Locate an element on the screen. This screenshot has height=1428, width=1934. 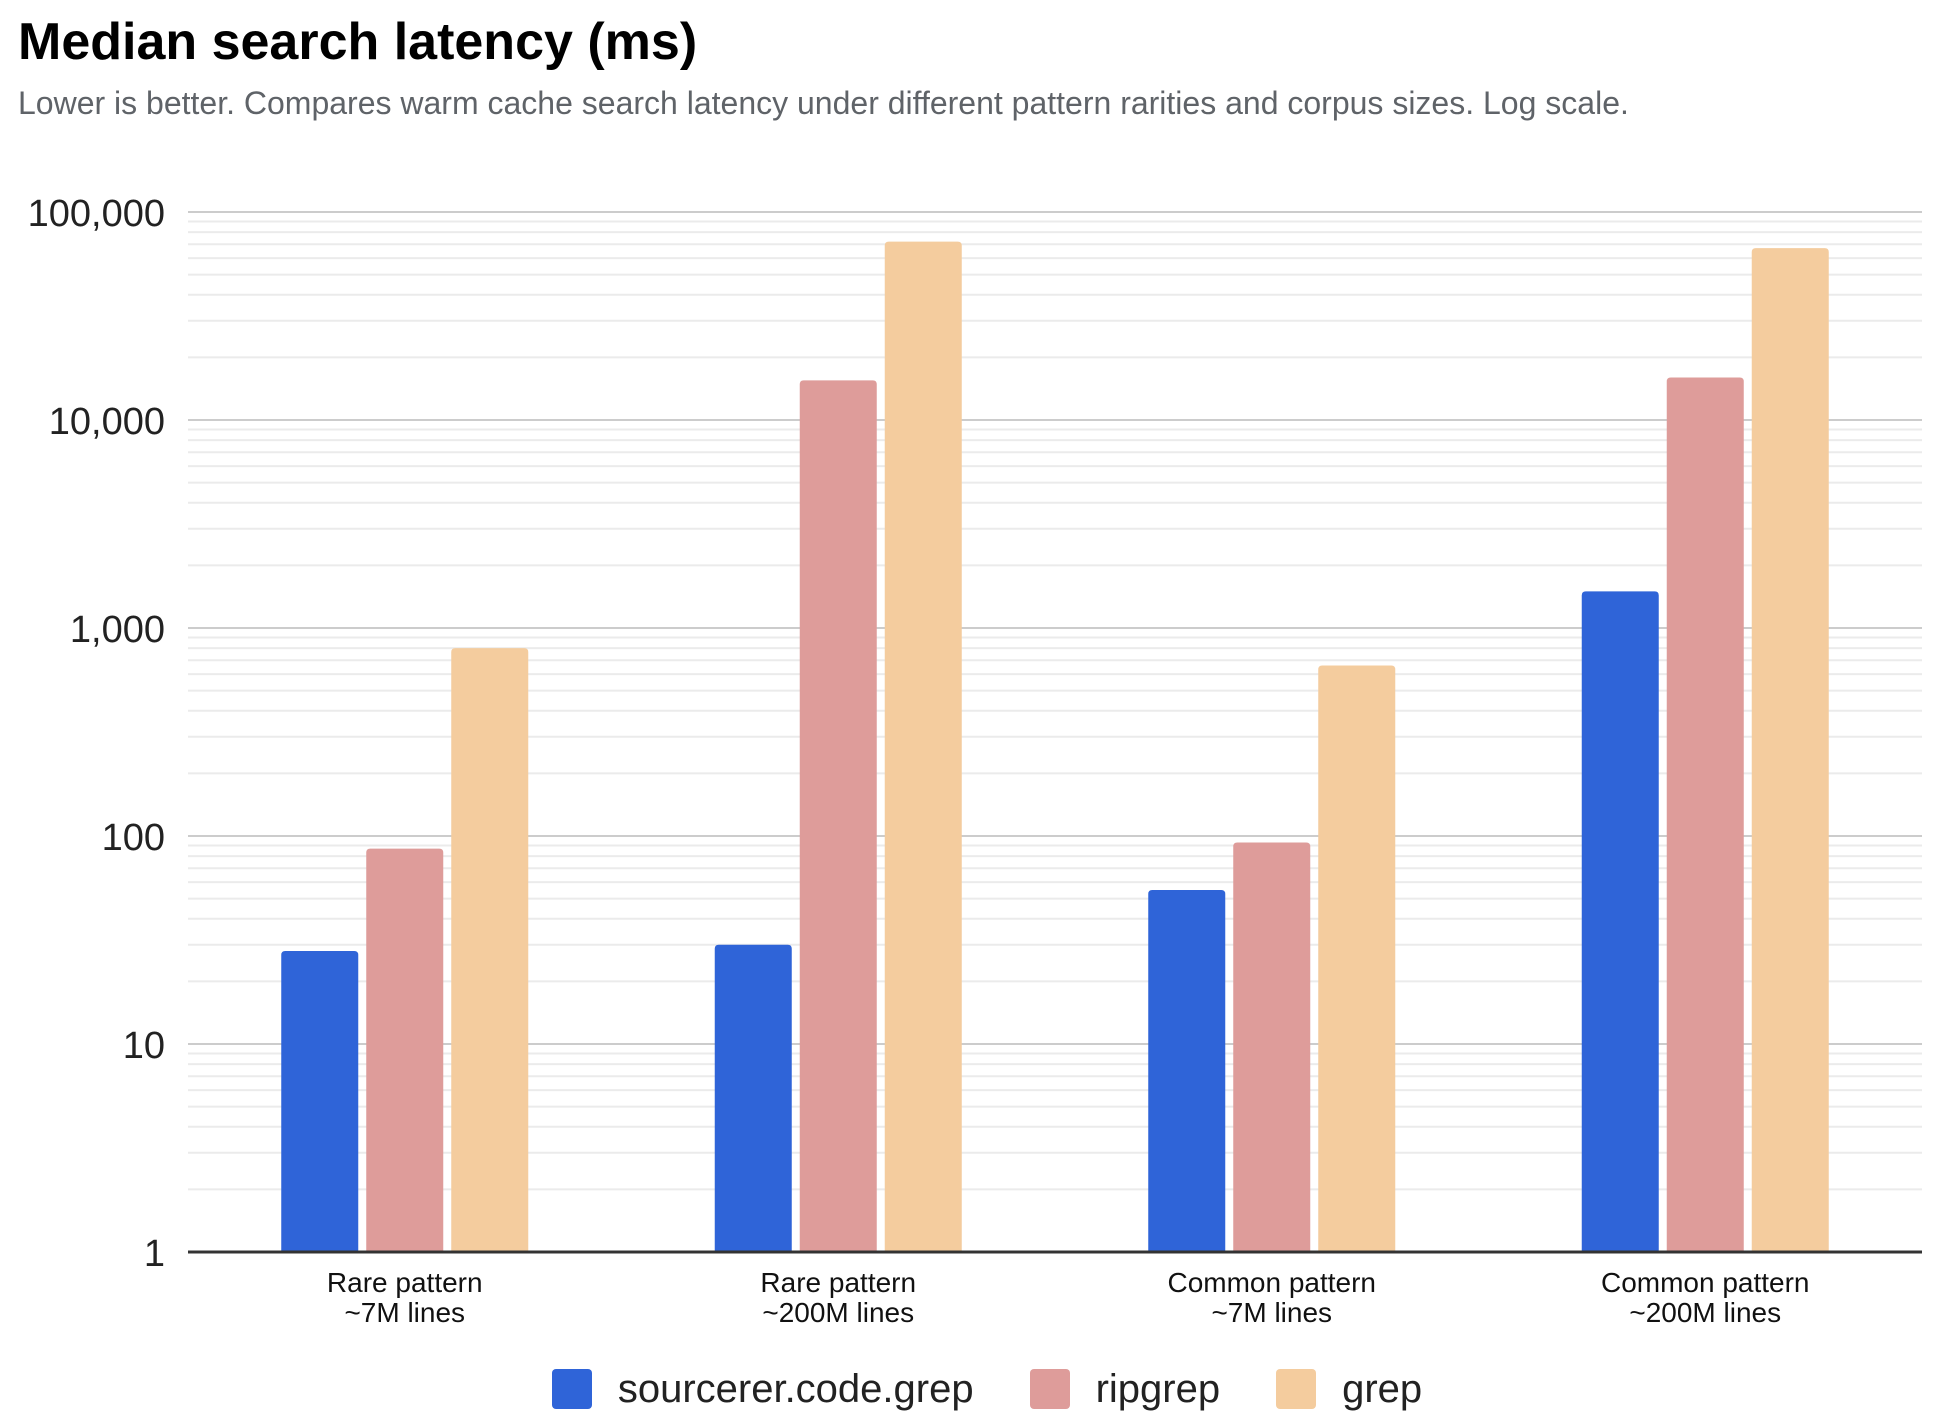
y-tick-label: 1 is located at coordinates (154, 1254).